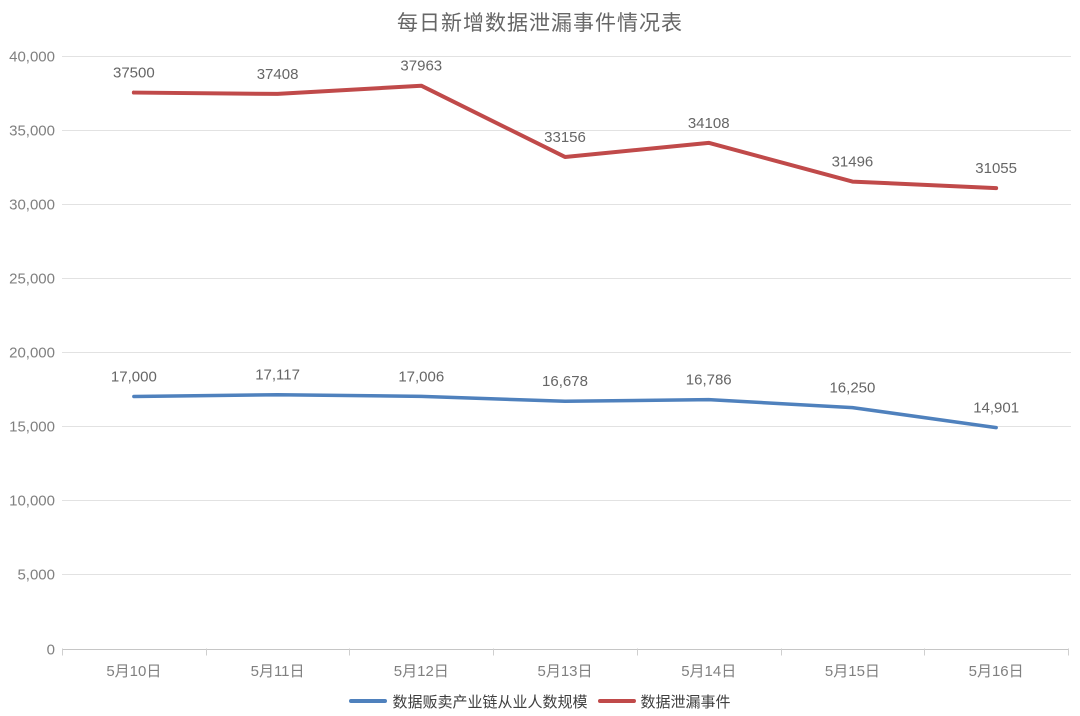  What do you see at coordinates (996, 168) in the screenshot?
I see `data-label: 31055` at bounding box center [996, 168].